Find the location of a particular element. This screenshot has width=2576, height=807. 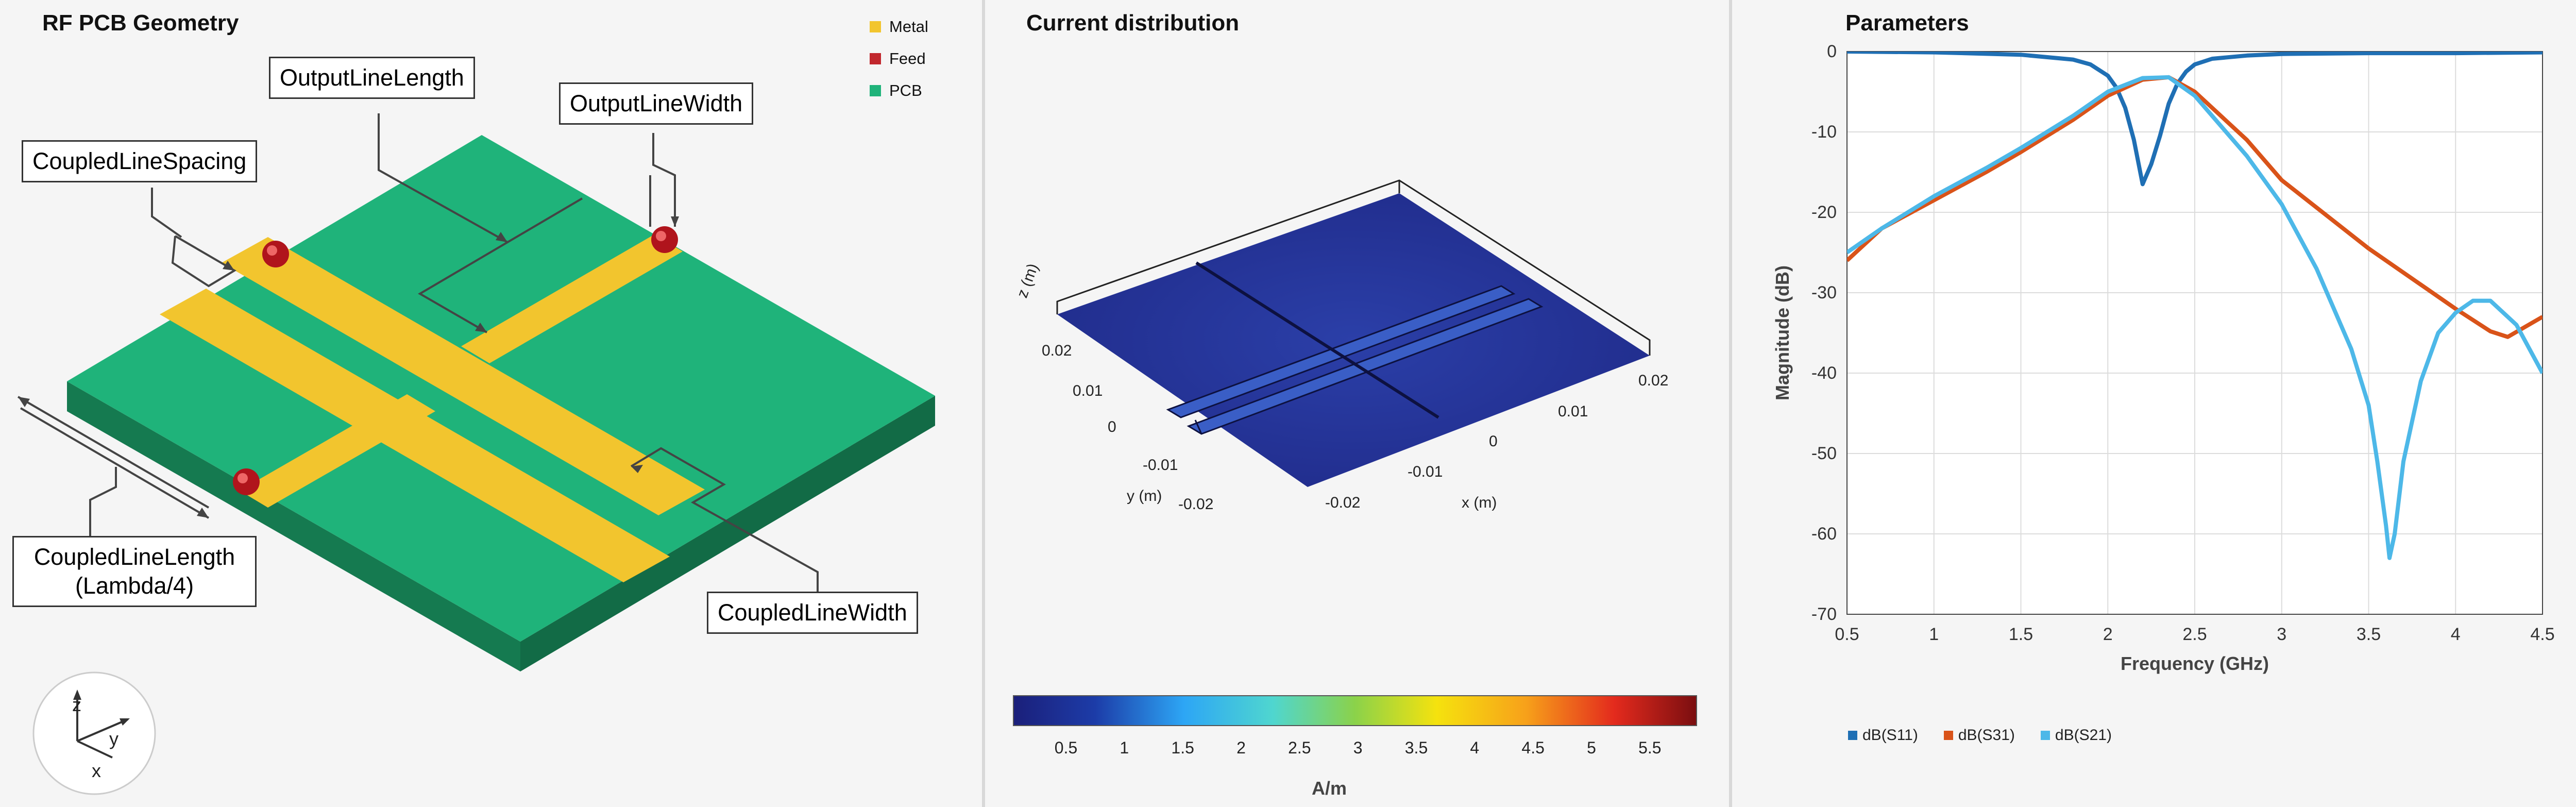

s31-swatch is located at coordinates (1948, 735).